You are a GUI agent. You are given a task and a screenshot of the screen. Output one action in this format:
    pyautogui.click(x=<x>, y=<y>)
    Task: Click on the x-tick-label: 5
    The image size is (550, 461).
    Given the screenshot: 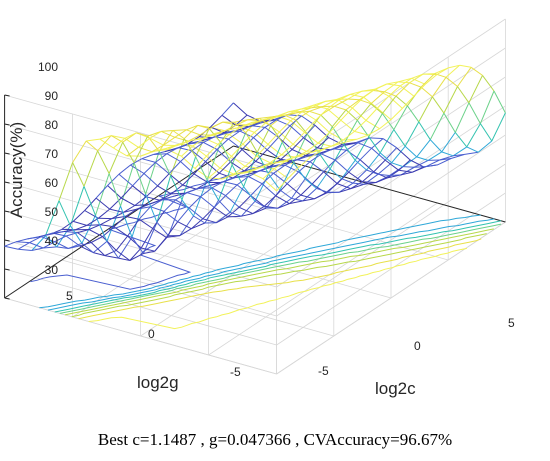 What is the action you would take?
    pyautogui.click(x=511, y=323)
    